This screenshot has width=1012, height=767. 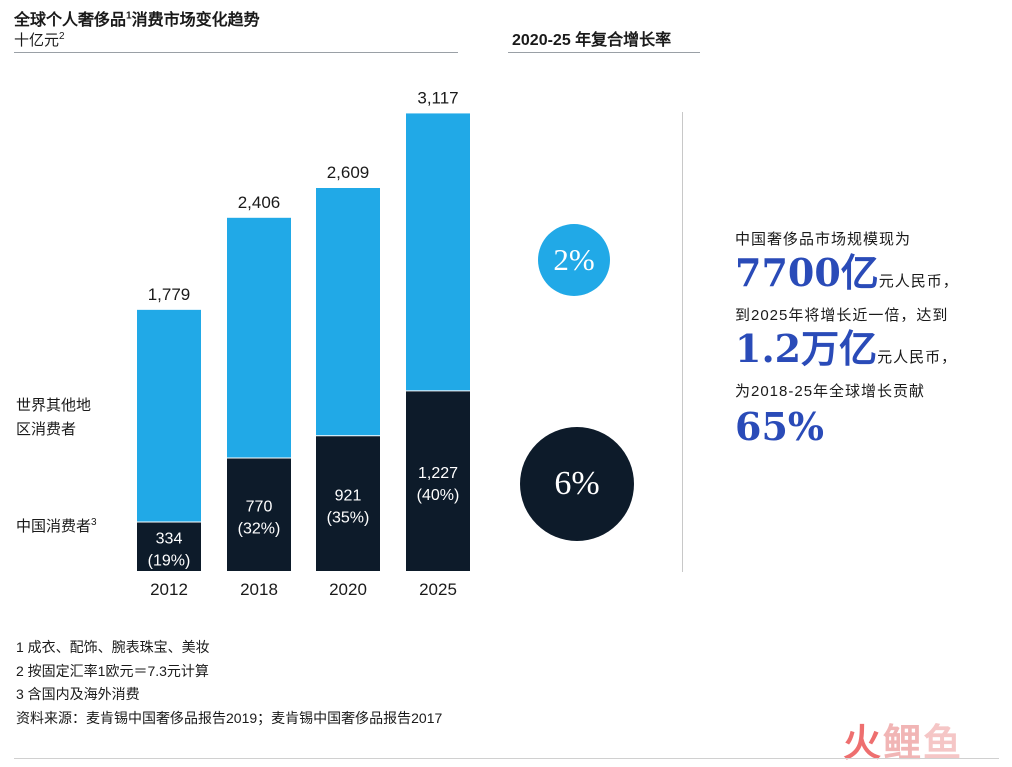 I want to click on title-underline, so click(x=236, y=52).